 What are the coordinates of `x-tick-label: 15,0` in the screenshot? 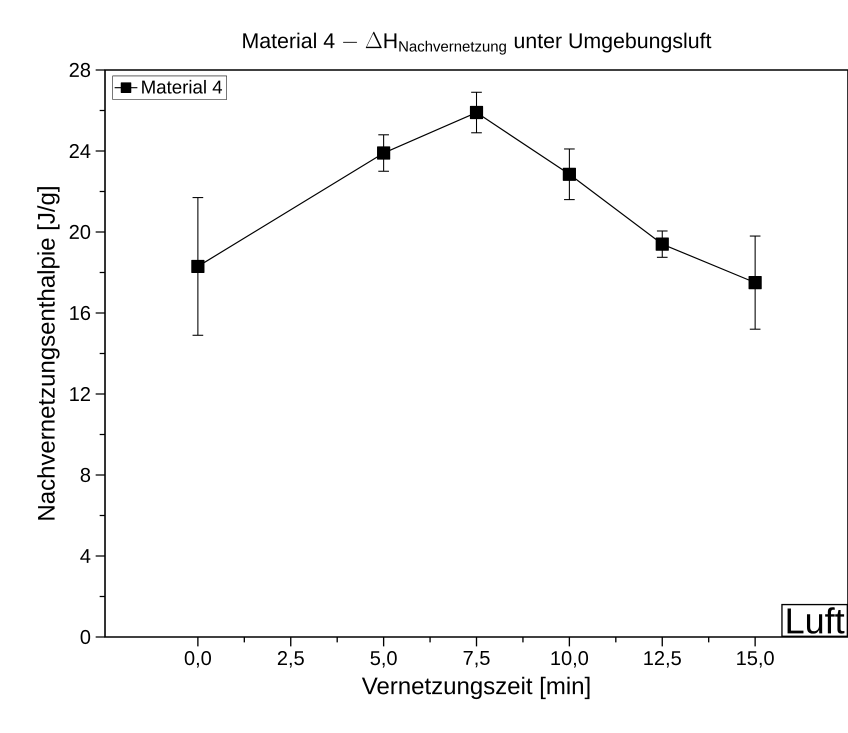 It's located at (755, 659).